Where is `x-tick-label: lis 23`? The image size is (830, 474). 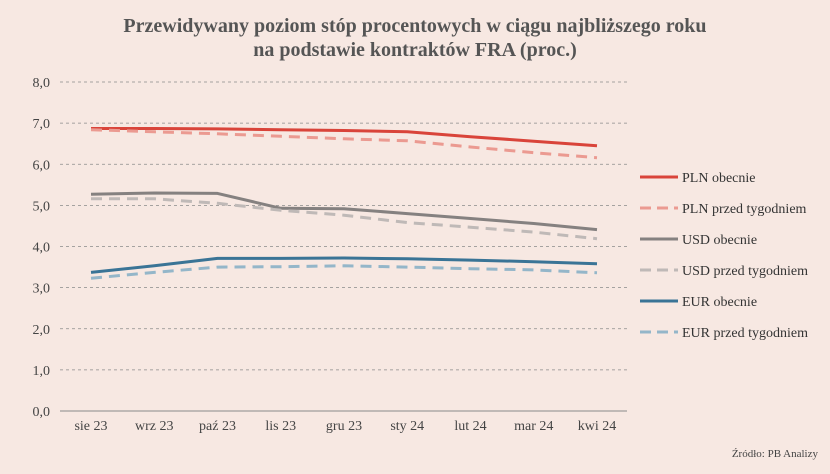 x-tick-label: lis 23 is located at coordinates (280, 426).